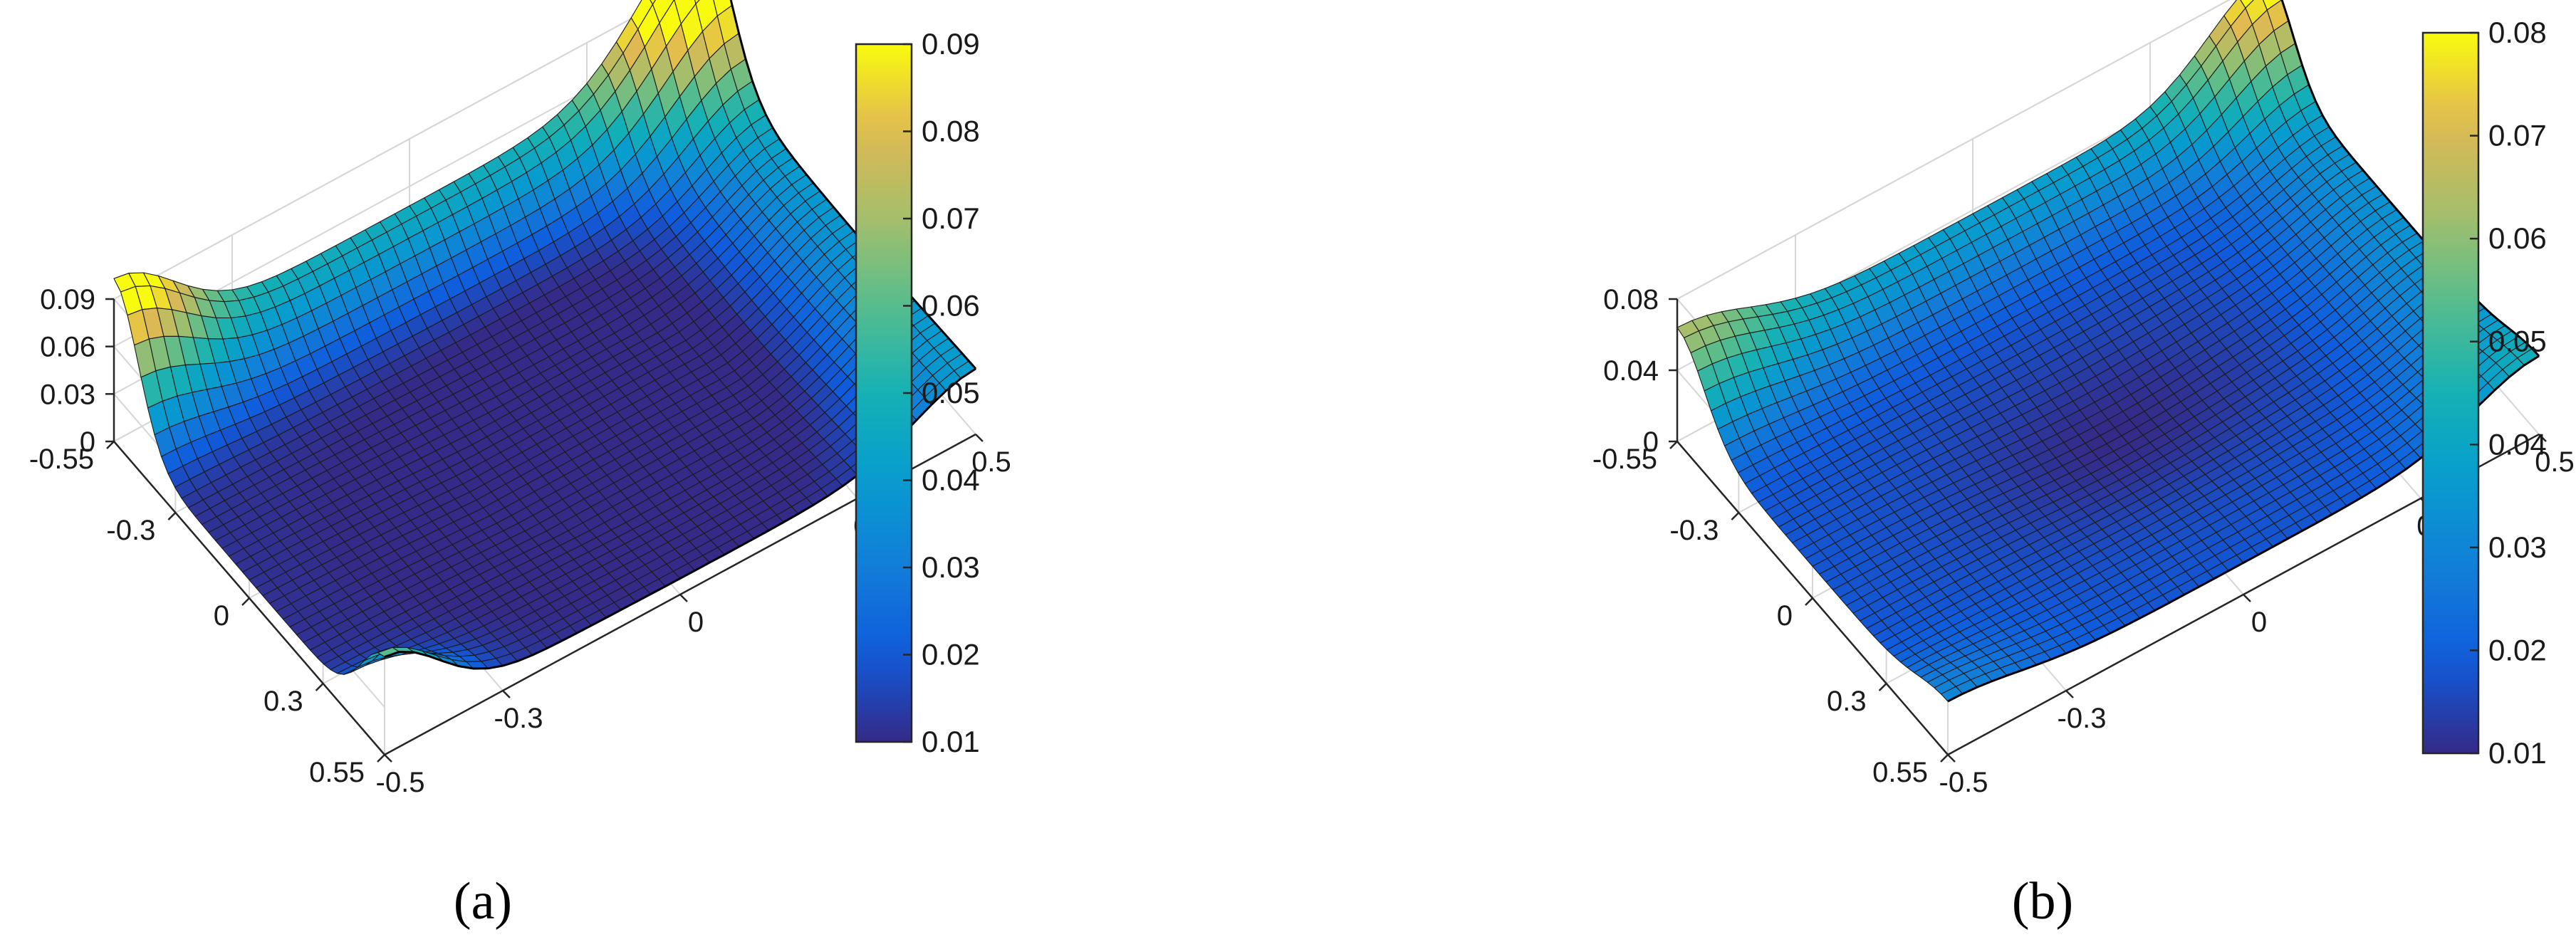 This screenshot has height=937, width=2576. Describe the element at coordinates (483, 901) in the screenshot. I see `panel-label: (a)` at that location.